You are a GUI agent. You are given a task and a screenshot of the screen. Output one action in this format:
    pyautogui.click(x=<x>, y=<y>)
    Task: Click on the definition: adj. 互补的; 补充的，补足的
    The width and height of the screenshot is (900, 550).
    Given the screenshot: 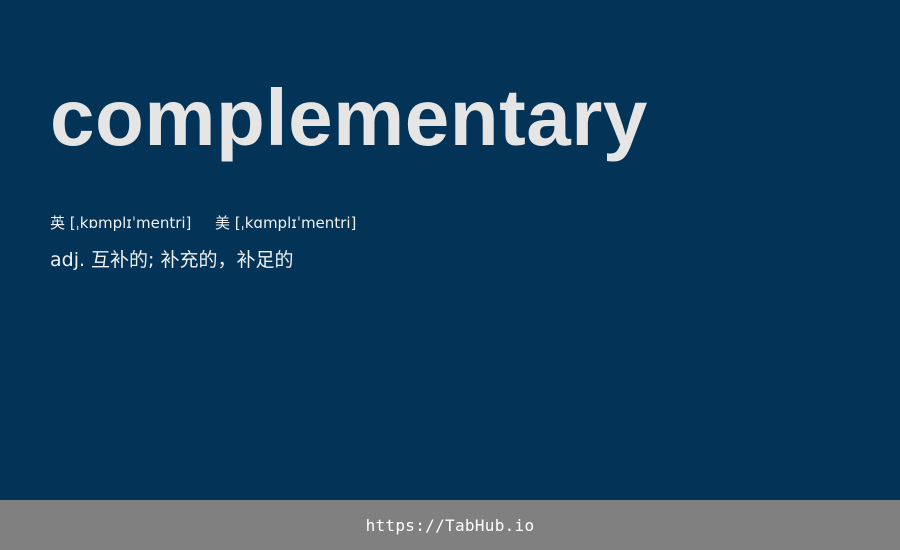 What is the action you would take?
    pyautogui.click(x=172, y=260)
    